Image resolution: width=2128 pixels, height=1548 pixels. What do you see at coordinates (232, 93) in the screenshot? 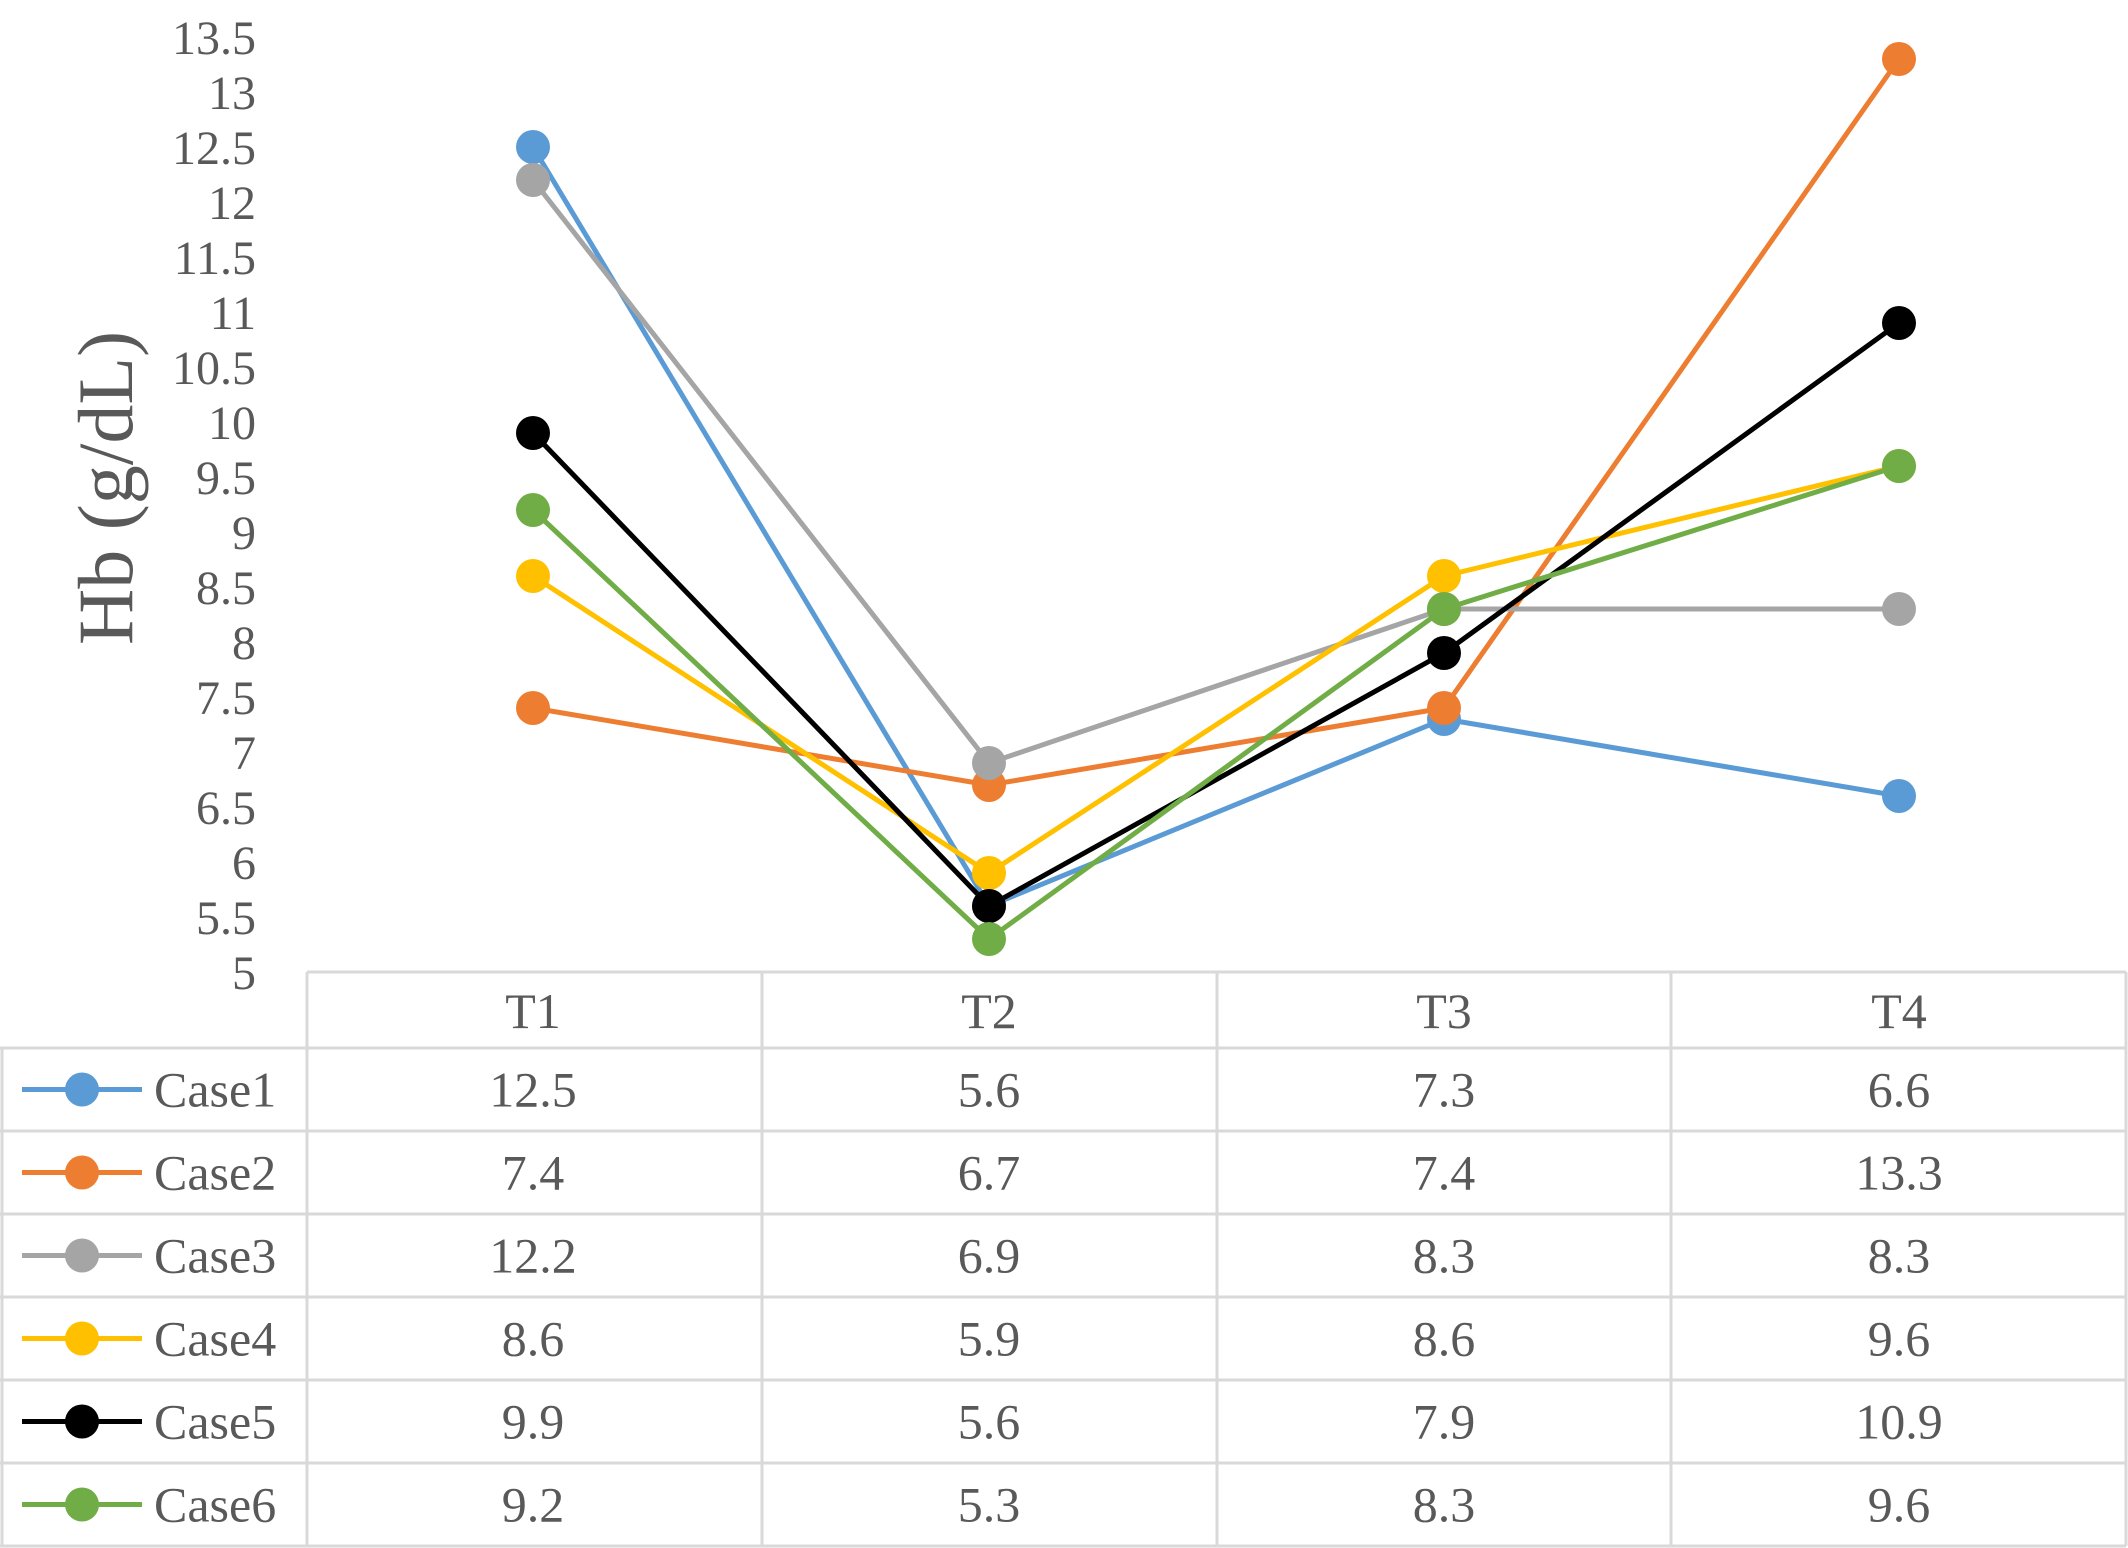
I see `y-tick-label: 13` at bounding box center [232, 93].